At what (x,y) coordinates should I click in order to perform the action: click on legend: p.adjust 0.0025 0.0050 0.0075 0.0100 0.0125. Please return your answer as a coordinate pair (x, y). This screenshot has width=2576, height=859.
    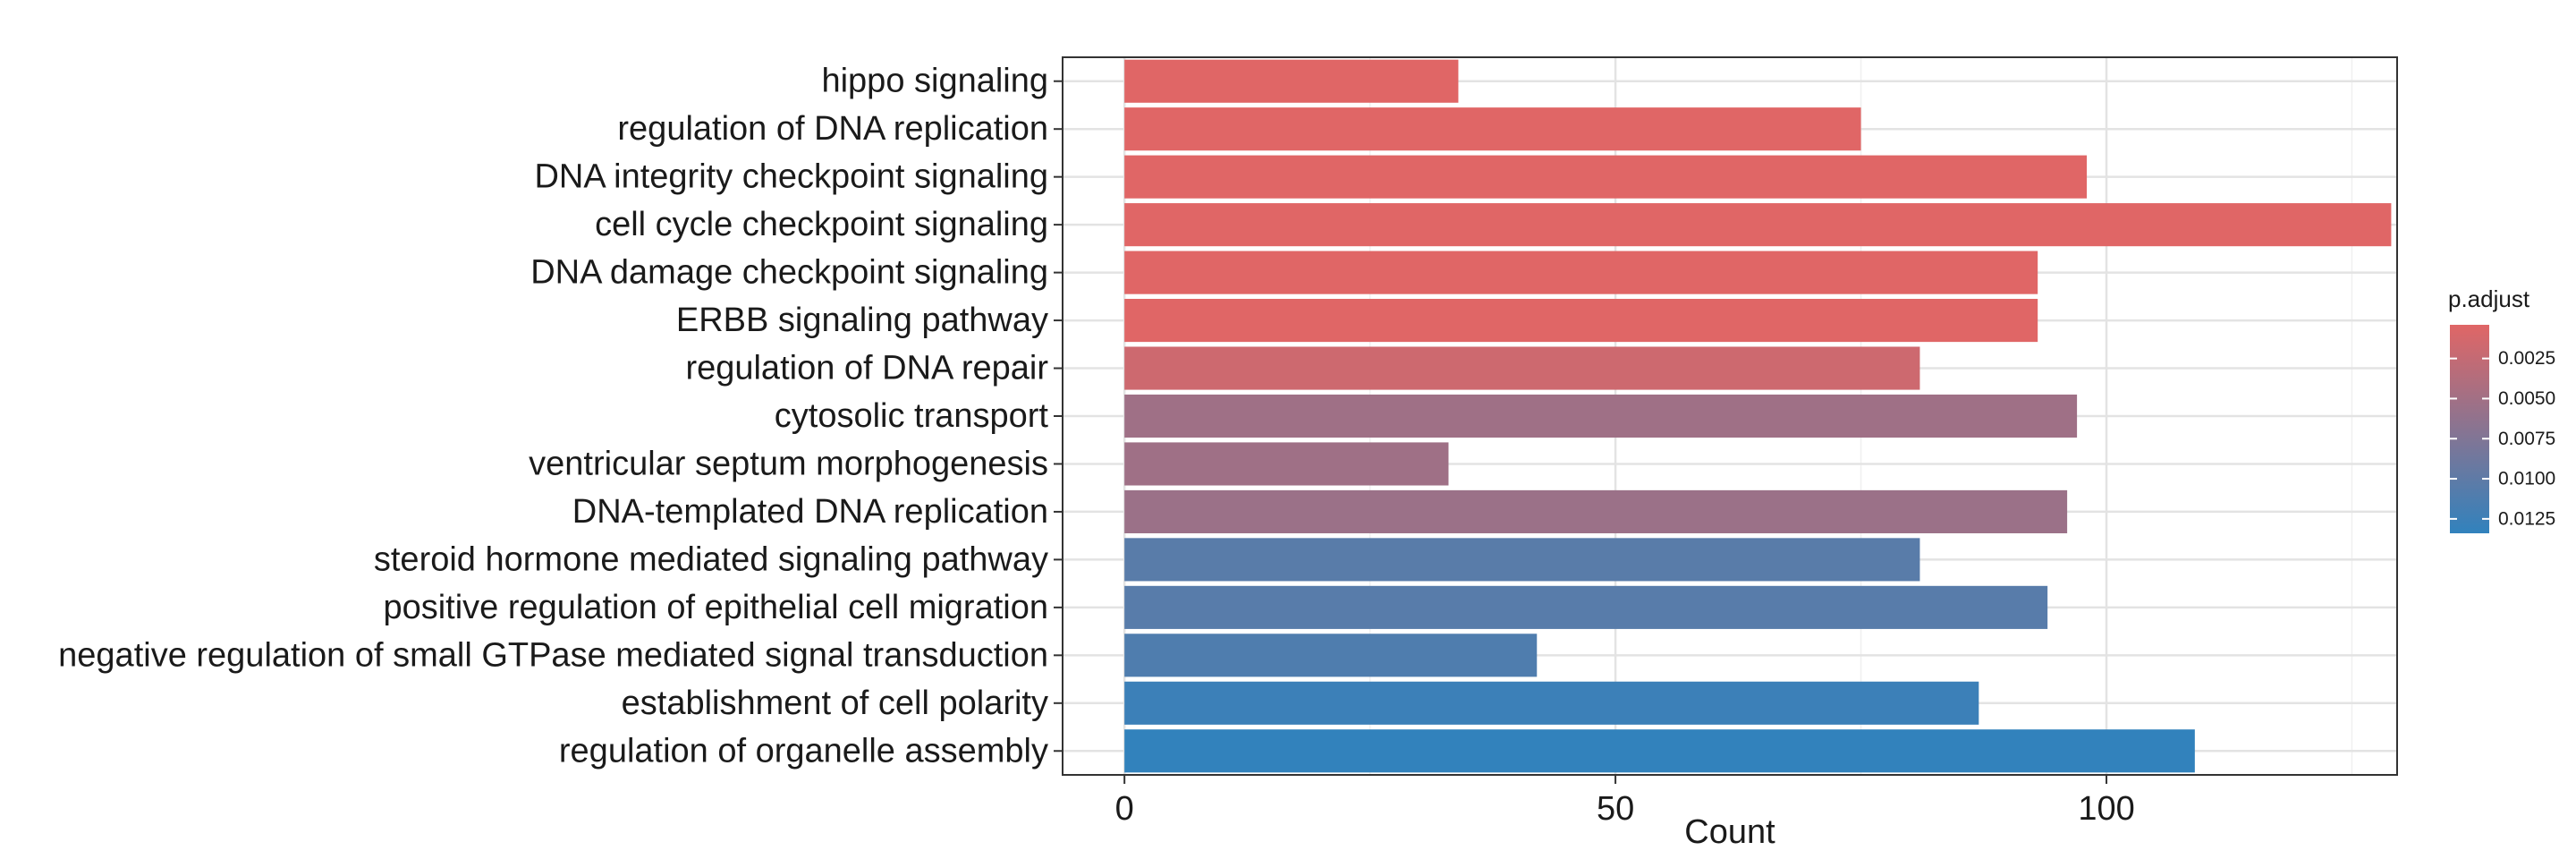
    Looking at the image, I should click on (2501, 409).